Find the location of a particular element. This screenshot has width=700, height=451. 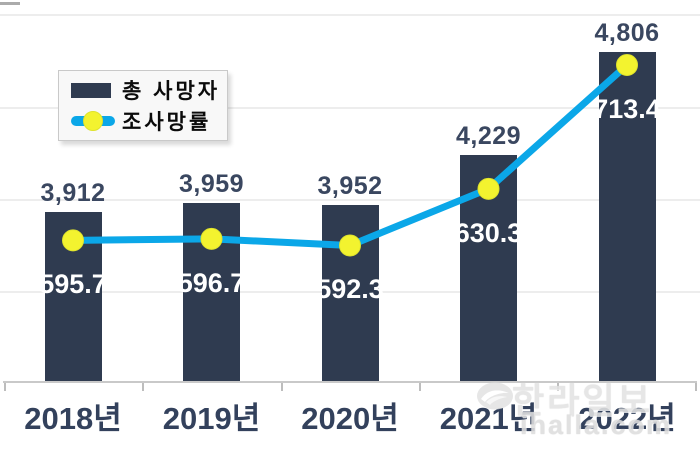

x-axis-label-2018년: 2018년 is located at coordinates (73, 418).